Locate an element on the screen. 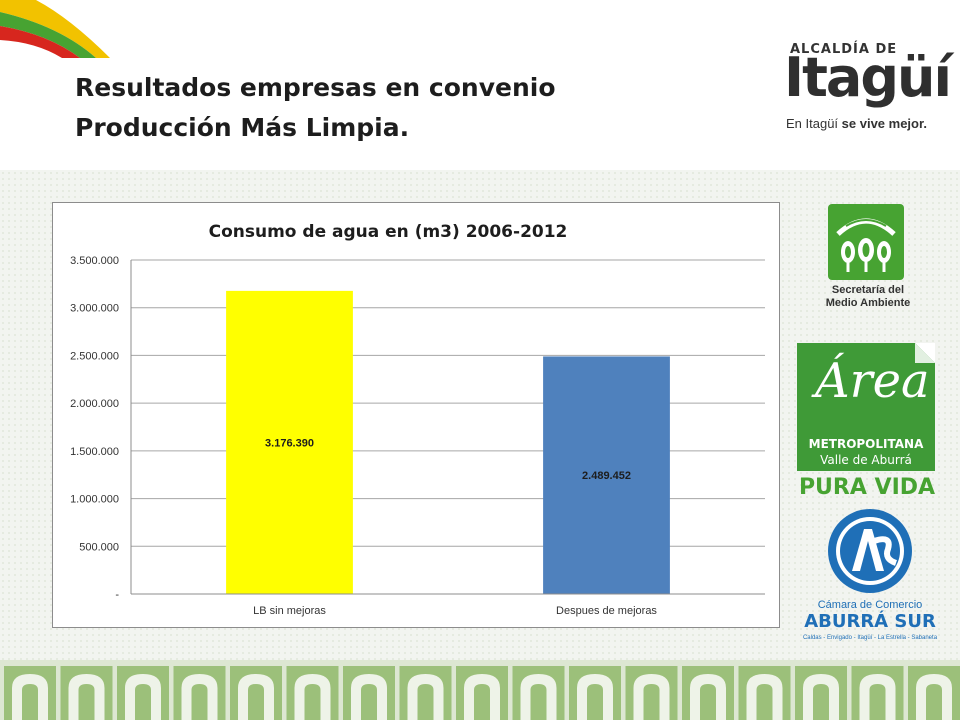 Image resolution: width=960 pixels, height=720 pixels. area-corner-fold-icon is located at coordinates (925, 353).